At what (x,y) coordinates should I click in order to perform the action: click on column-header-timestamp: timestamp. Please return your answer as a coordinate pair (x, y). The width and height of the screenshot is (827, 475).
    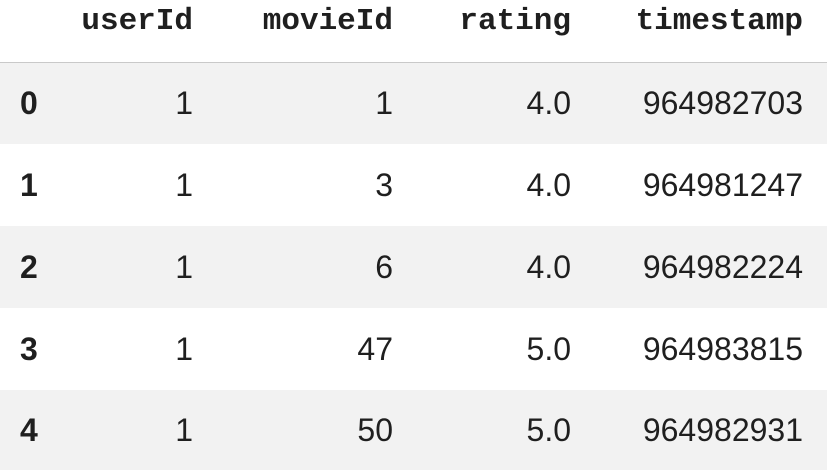
    Looking at the image, I should click on (719, 22).